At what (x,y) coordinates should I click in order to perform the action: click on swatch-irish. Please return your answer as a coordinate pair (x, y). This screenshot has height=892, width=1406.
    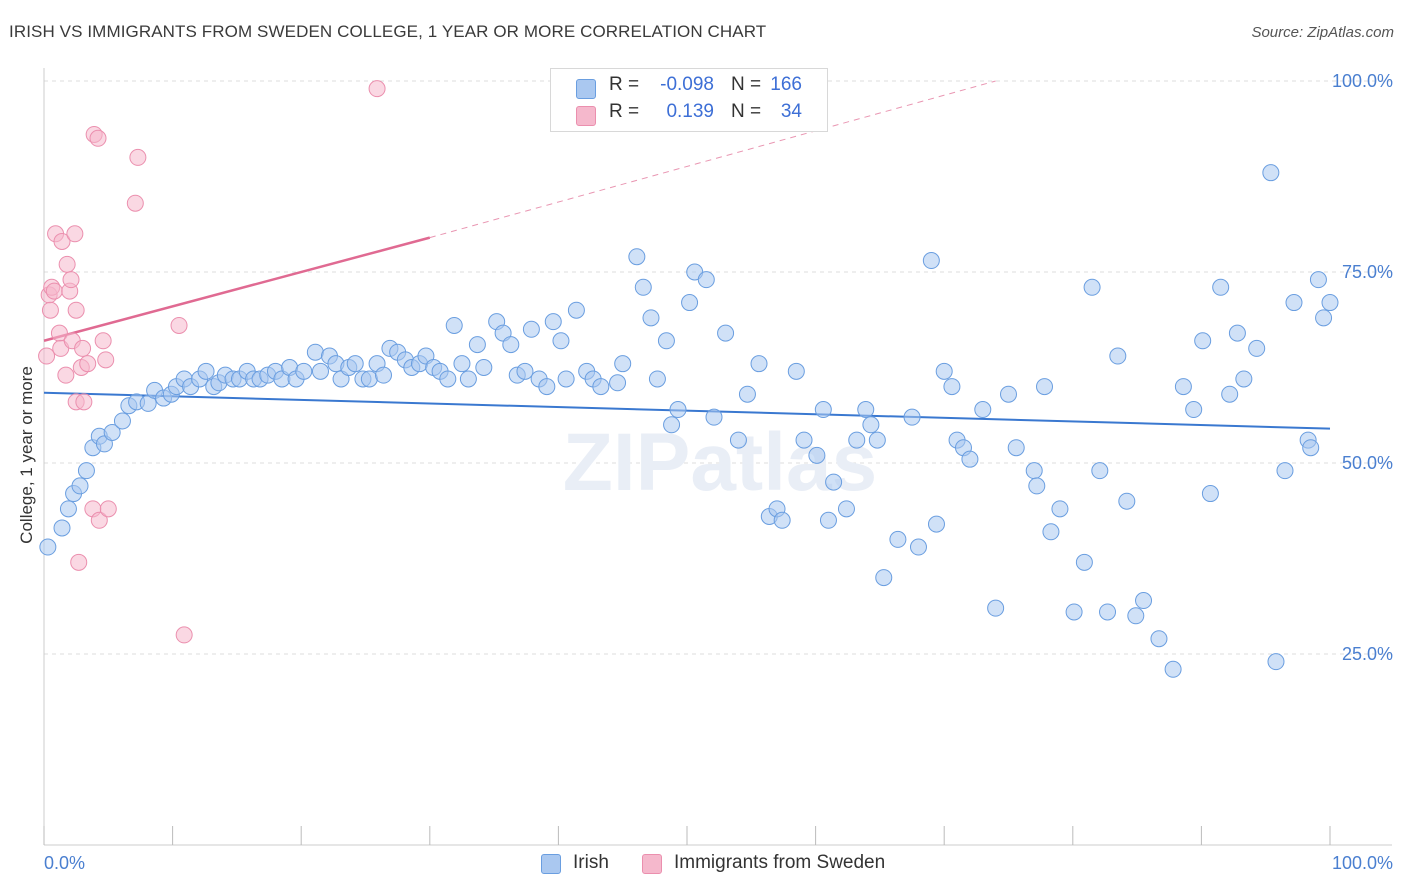
    Looking at the image, I should click on (551, 864).